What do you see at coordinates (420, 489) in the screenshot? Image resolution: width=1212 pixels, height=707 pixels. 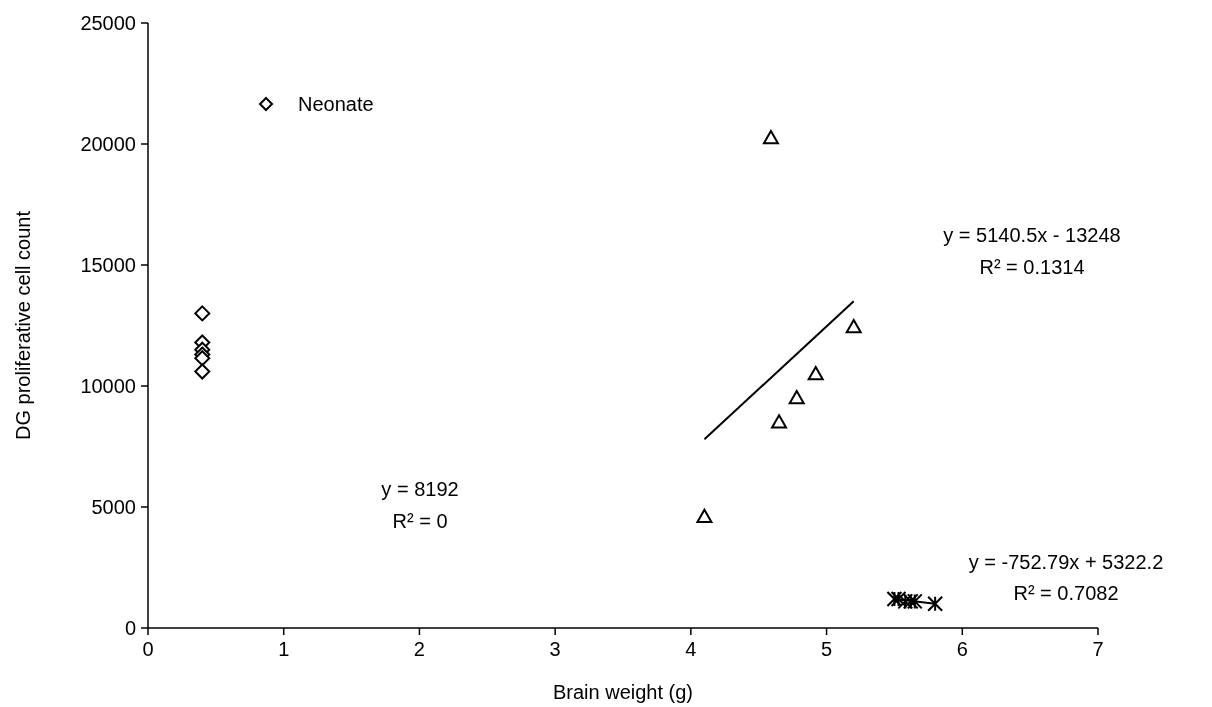 I see `annotation: y = 8192` at bounding box center [420, 489].